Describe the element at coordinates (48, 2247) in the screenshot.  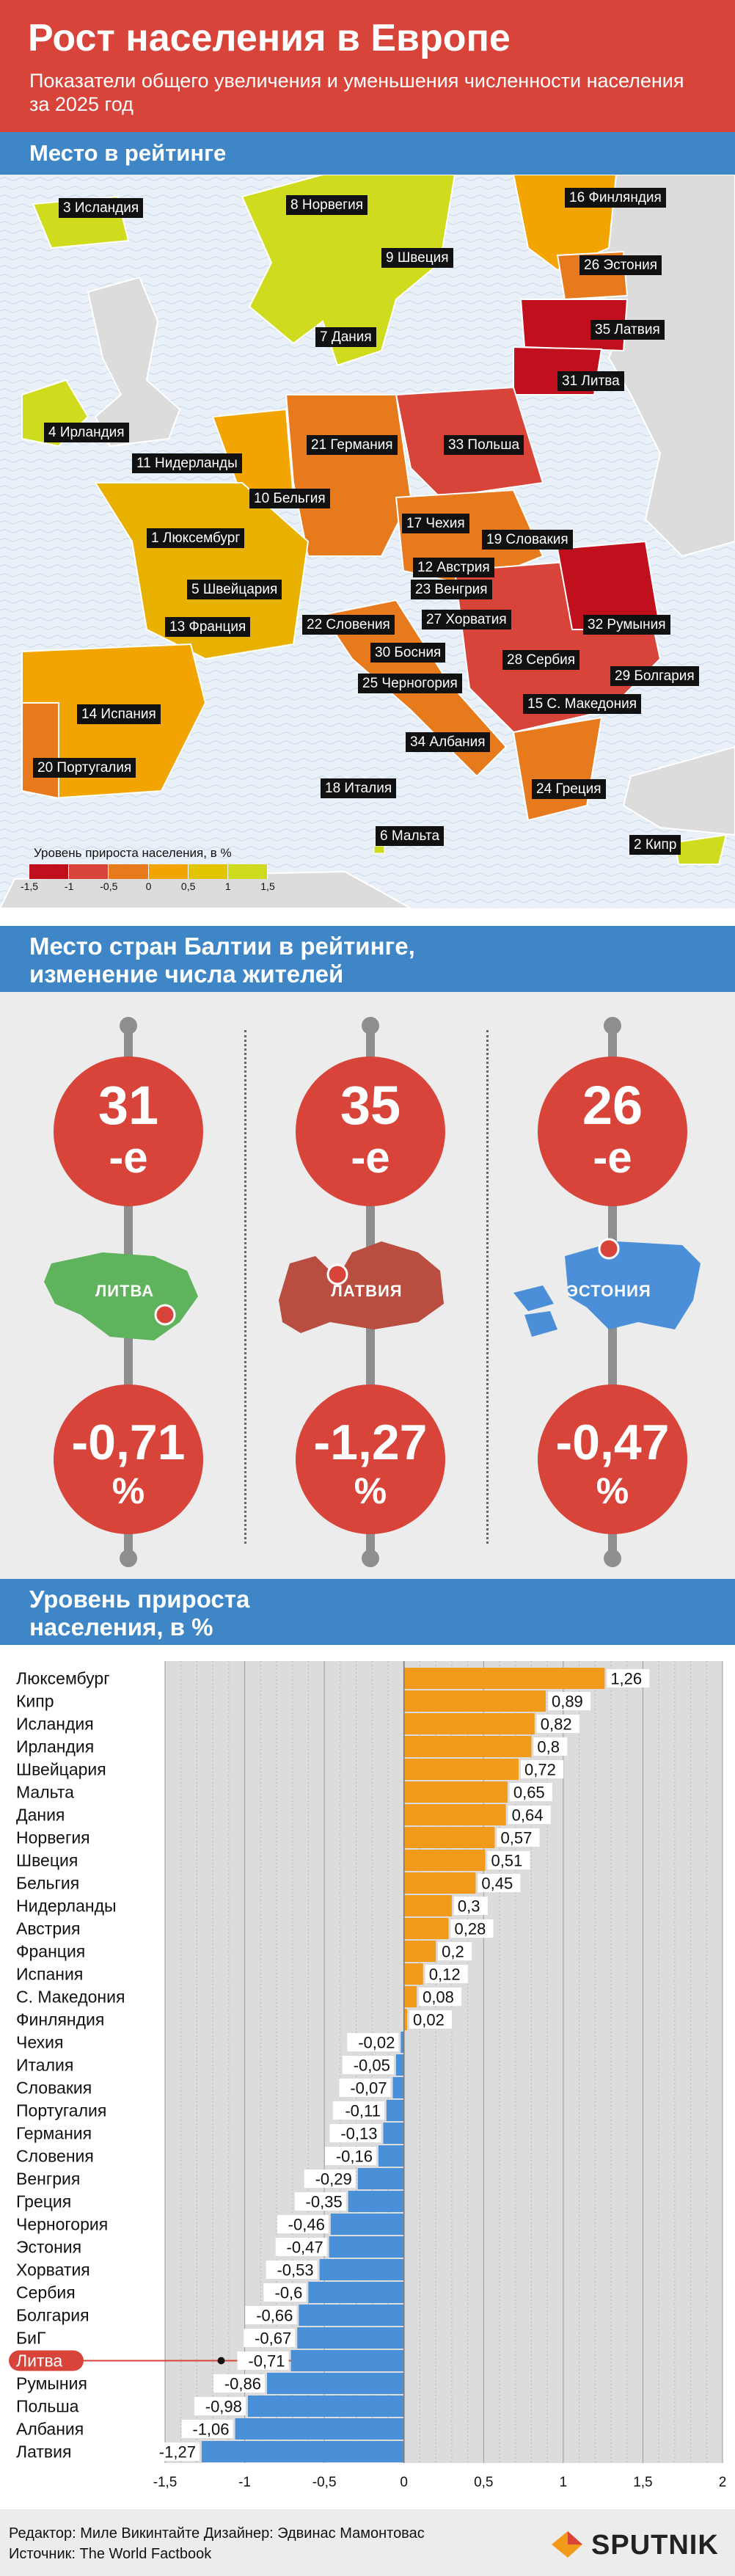
I see `category-label: Эстония` at that location.